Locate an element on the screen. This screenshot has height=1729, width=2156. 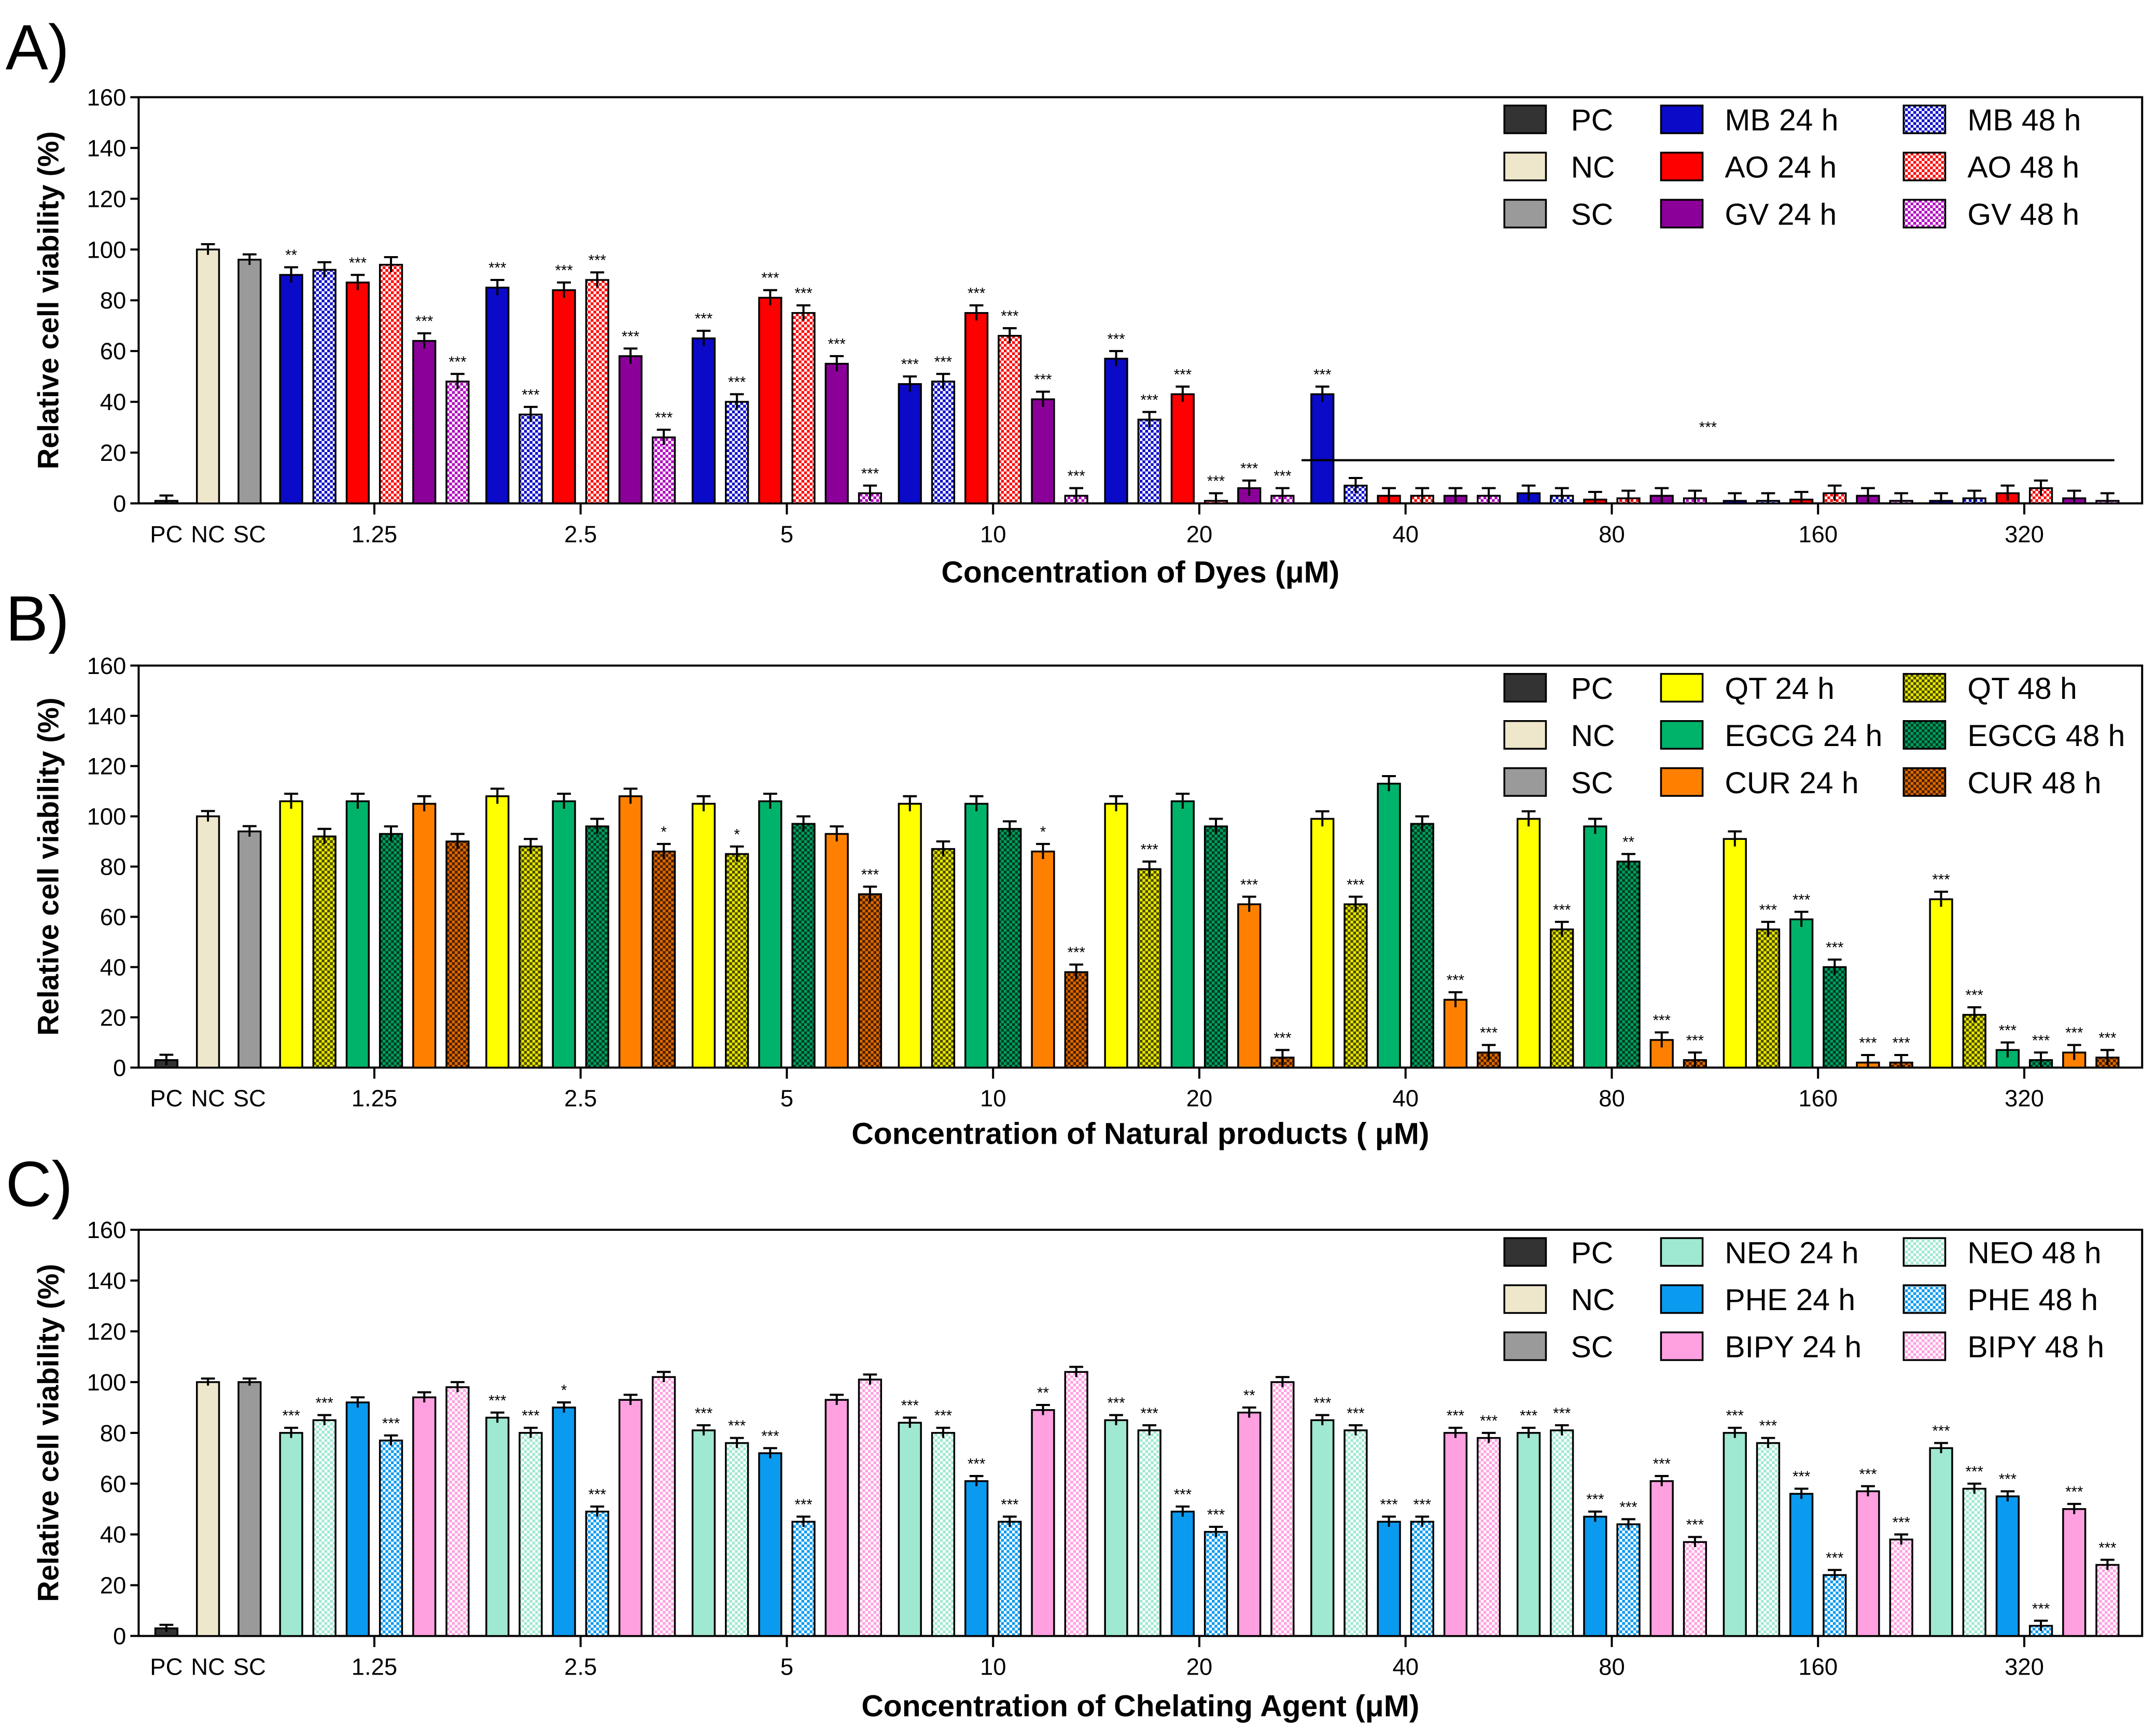
y-tick-label: 0 is located at coordinates (119, 503).